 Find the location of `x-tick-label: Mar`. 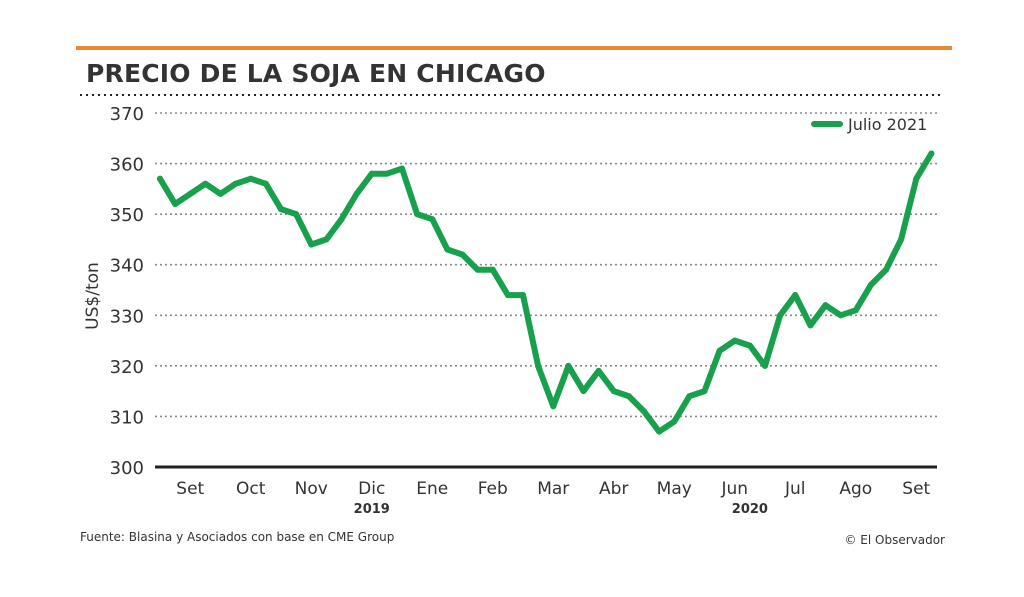

x-tick-label: Mar is located at coordinates (553, 489).